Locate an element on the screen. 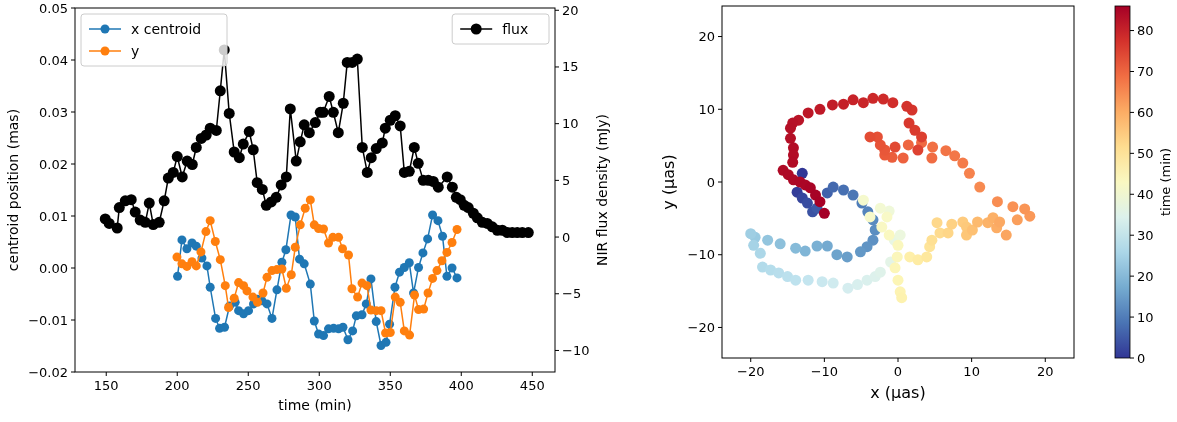  y-tick-label: 0.00 is located at coordinates (53, 268).